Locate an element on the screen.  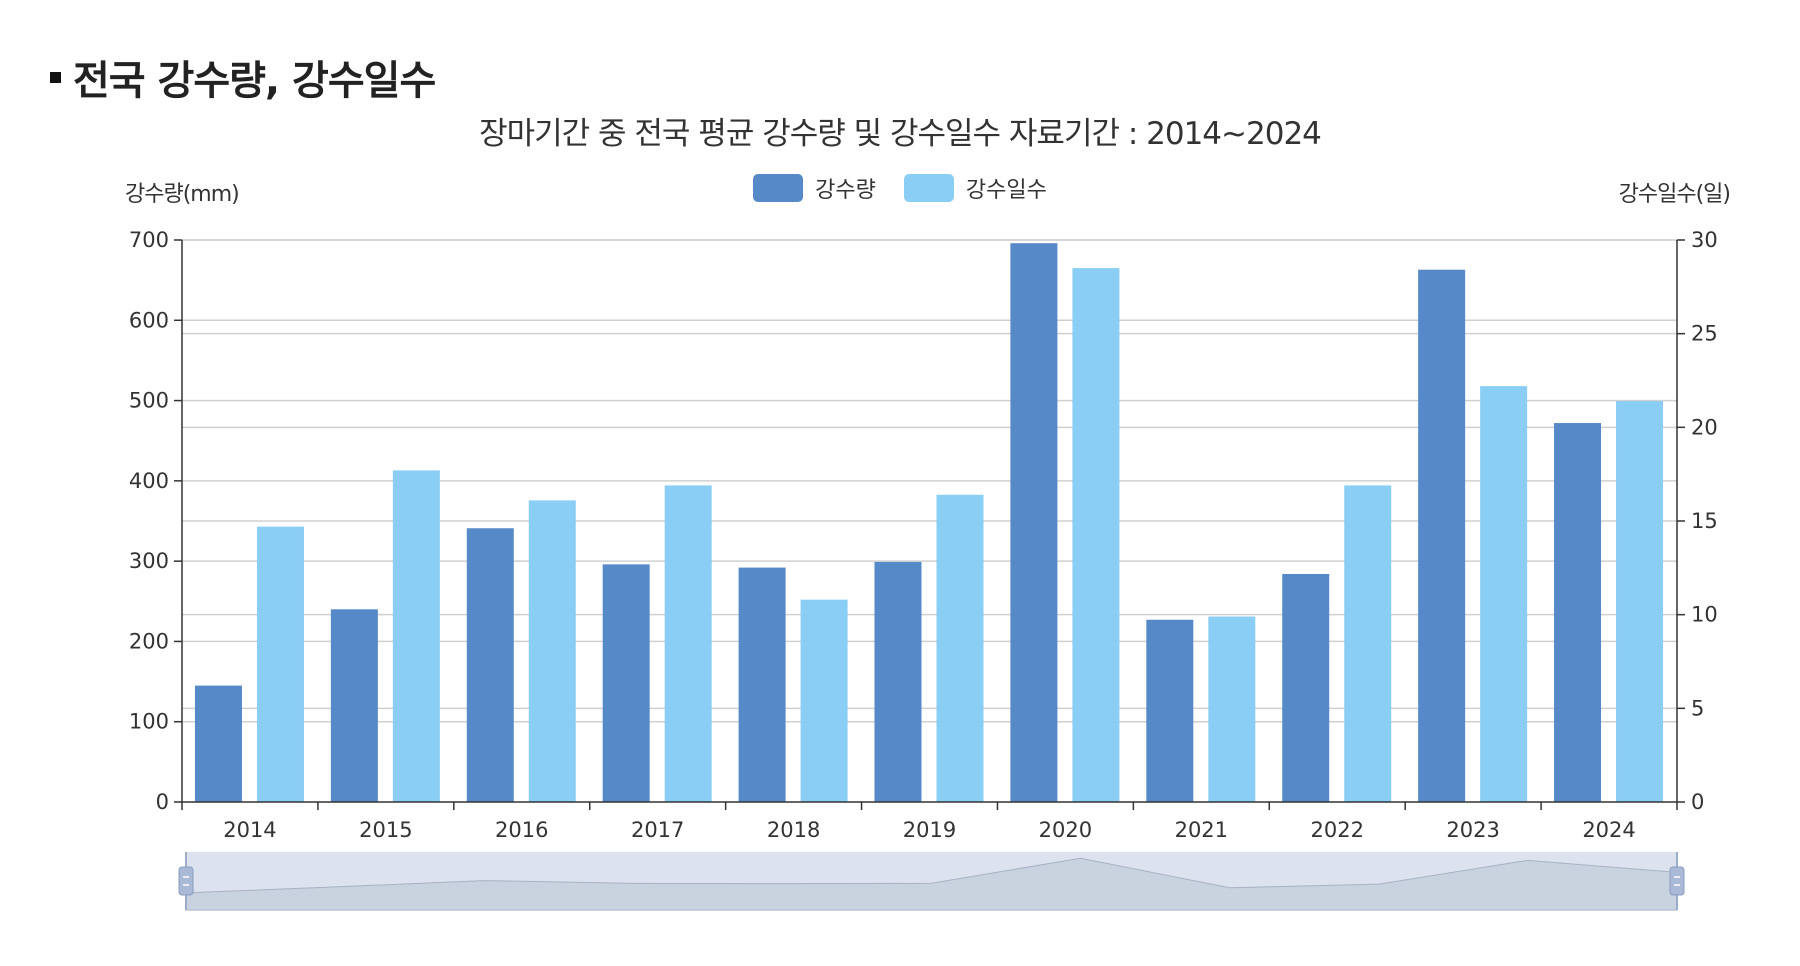
navigator-right-handle is located at coordinates (1677, 881).